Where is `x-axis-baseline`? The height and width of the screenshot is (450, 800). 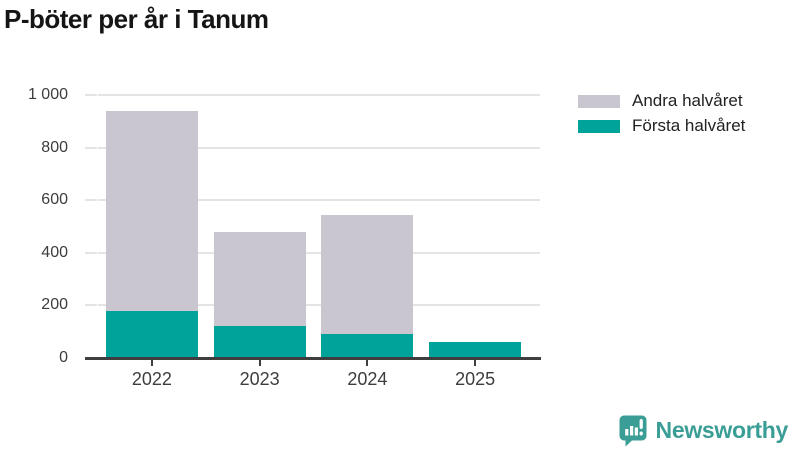
x-axis-baseline is located at coordinates (313, 358).